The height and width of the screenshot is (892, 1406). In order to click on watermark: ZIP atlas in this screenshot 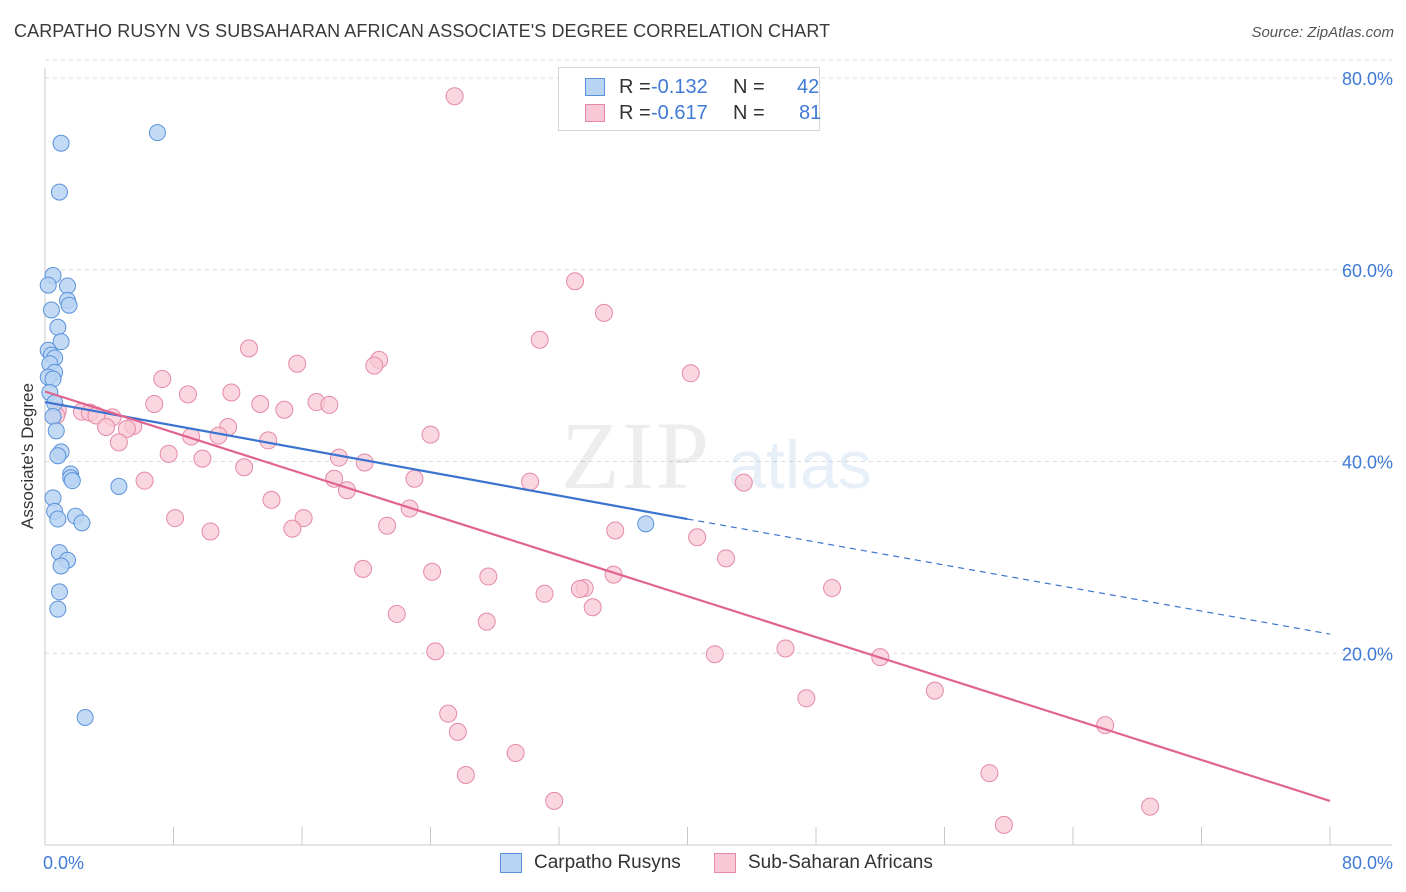, I will do `click(716, 455)`.